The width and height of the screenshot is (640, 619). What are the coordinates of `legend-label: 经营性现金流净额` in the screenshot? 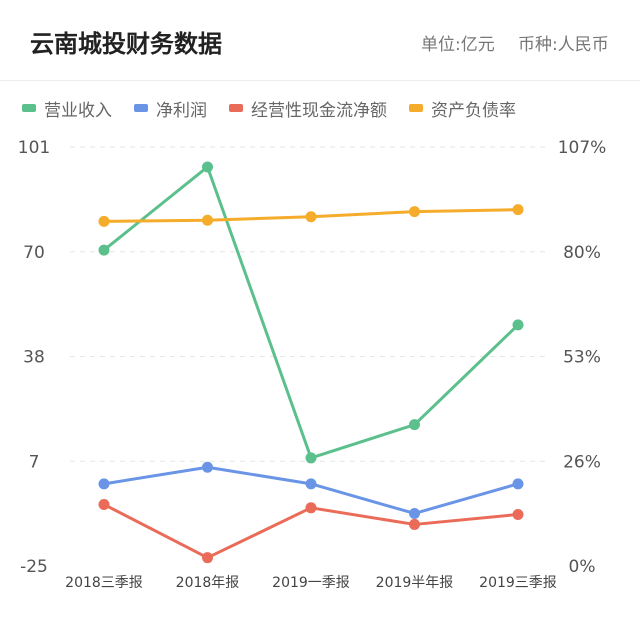 It's located at (319, 110).